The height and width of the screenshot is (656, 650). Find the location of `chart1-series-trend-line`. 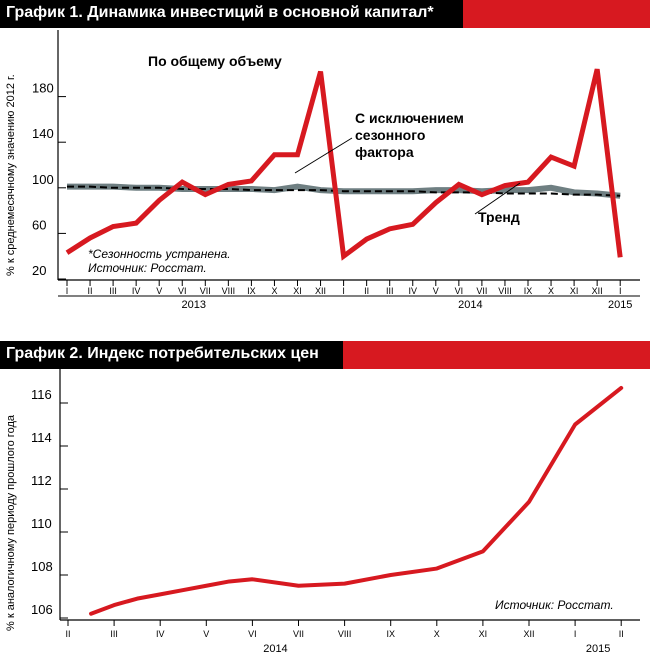

chart1-series-trend-line is located at coordinates (344, 191).